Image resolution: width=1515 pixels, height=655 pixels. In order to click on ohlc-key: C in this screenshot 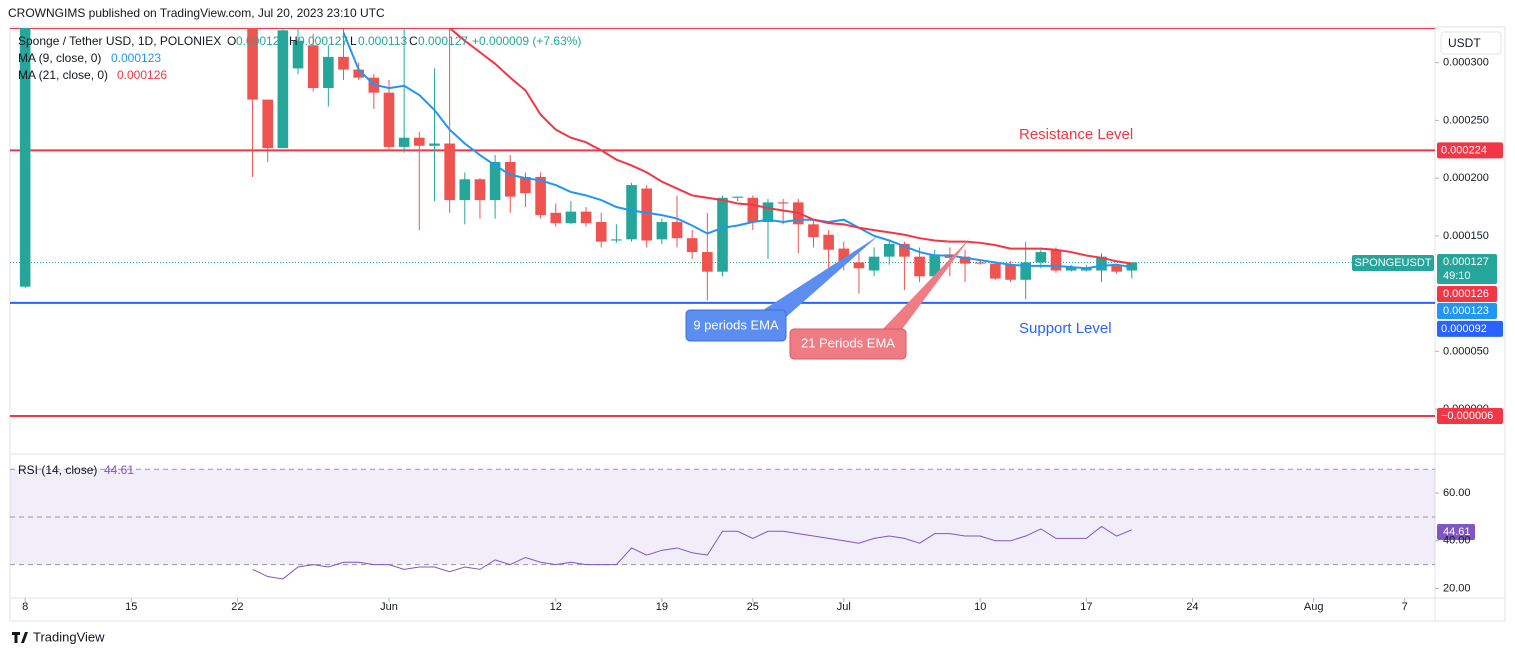, I will do `click(413, 41)`.